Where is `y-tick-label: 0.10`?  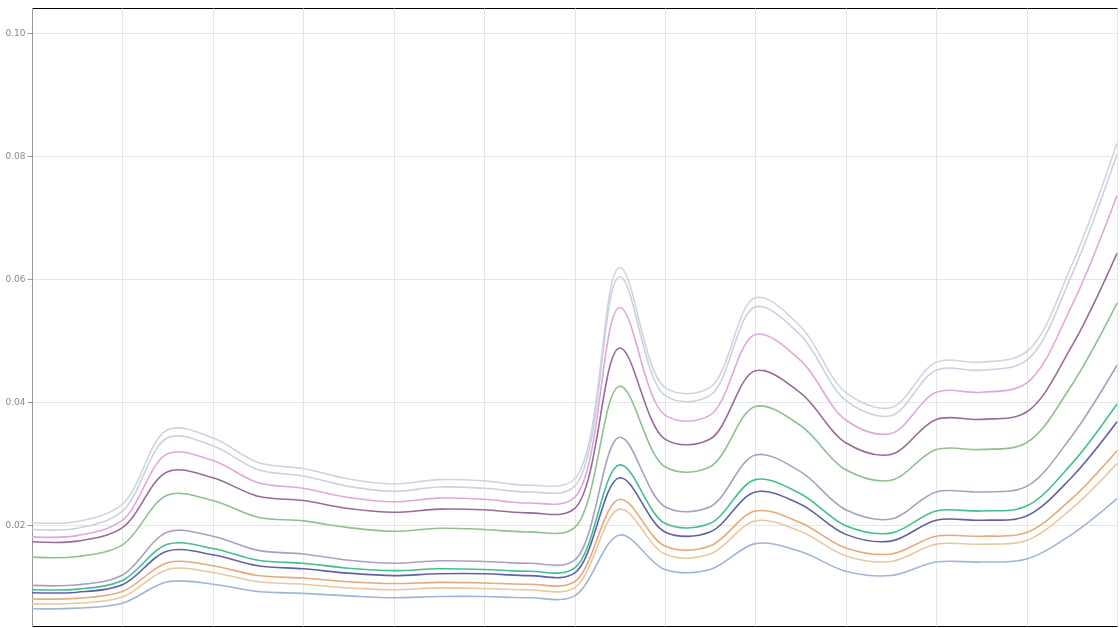
y-tick-label: 0.10 is located at coordinates (15, 33).